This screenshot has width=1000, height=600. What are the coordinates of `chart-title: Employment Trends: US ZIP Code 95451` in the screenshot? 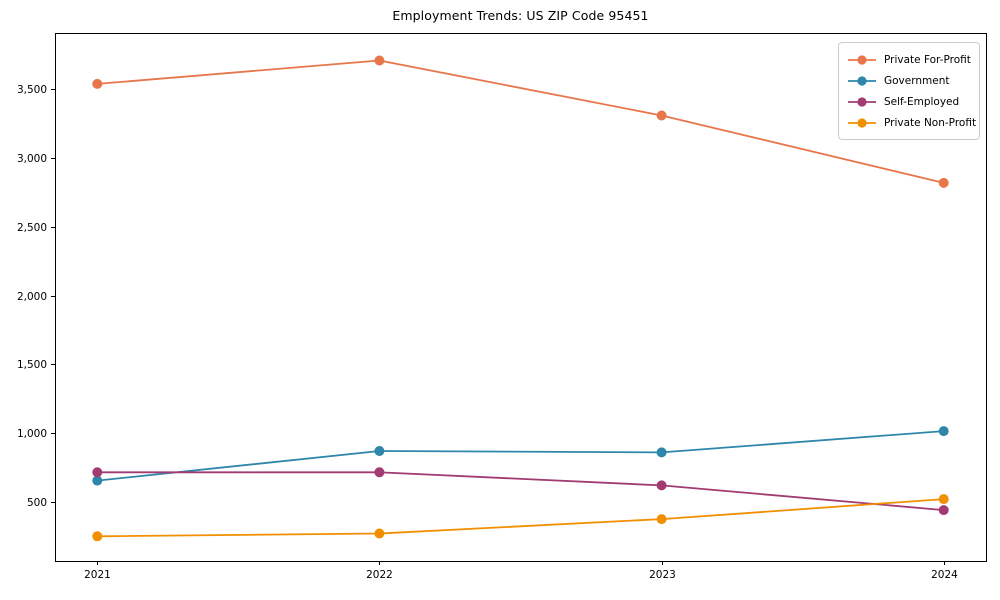 It's located at (520, 15).